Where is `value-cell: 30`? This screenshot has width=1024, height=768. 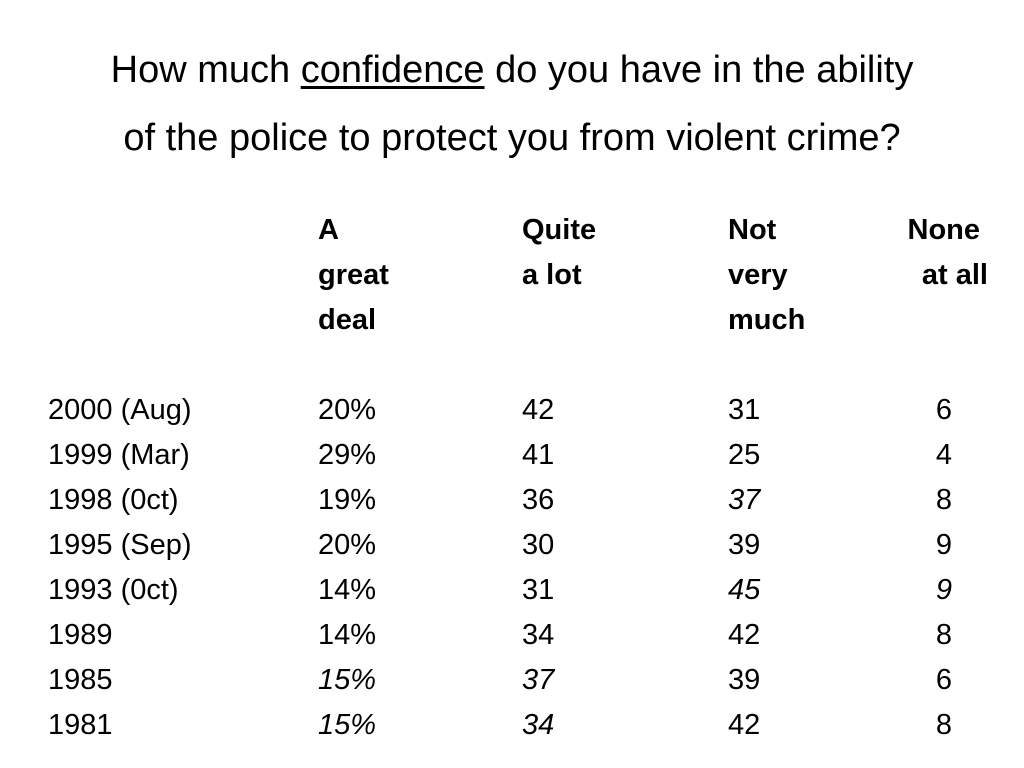
value-cell: 30 is located at coordinates (538, 545).